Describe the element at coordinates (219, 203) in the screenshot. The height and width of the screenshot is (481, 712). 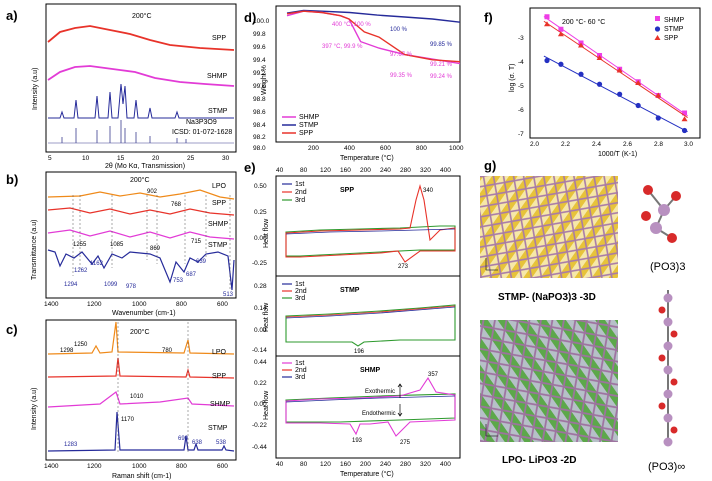
I see `panel-b-legend-spp: SPP` at that location.